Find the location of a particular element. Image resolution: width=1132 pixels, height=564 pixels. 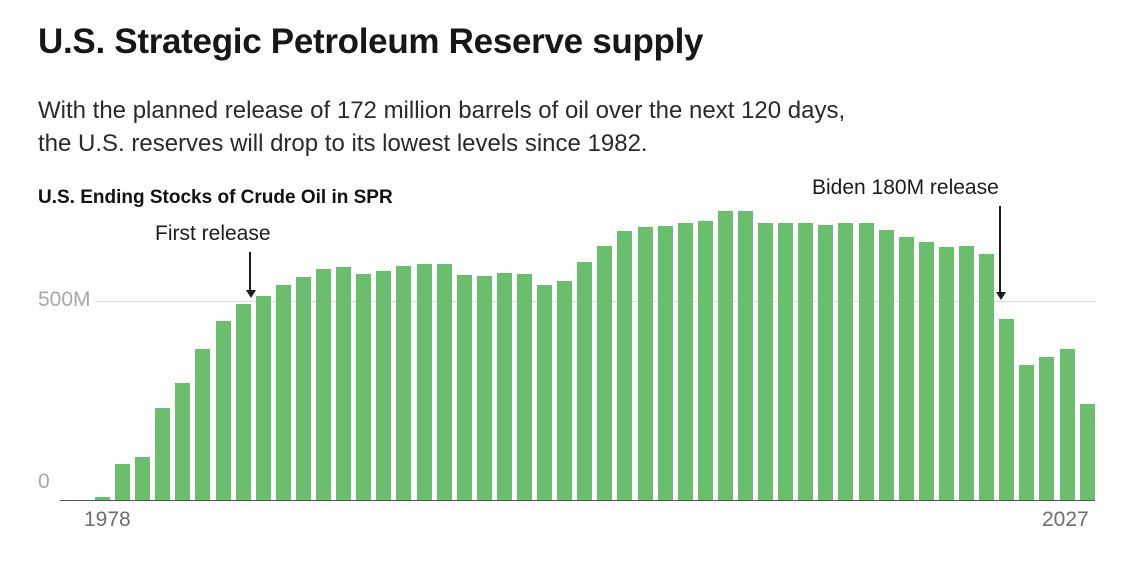

bar-1979 is located at coordinates (123, 482).